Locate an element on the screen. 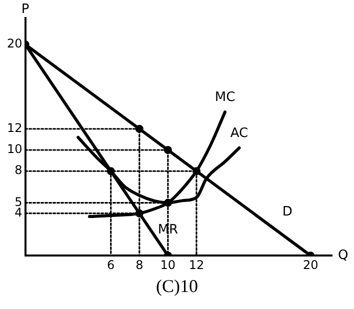 Image resolution: width=354 pixels, height=309 pixels. series-label: D is located at coordinates (287, 212).